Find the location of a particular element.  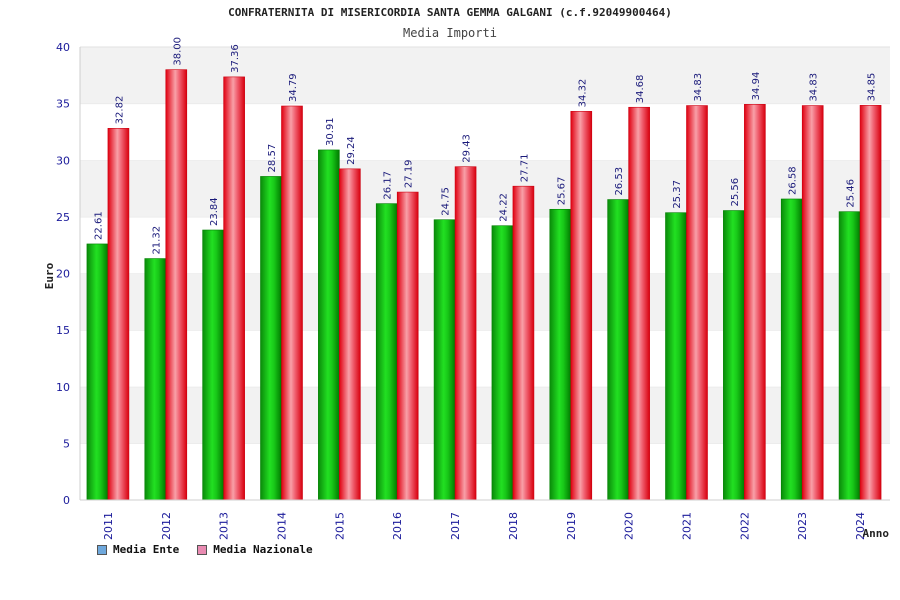

bar-media-ente-2012 is located at coordinates (155, 379).